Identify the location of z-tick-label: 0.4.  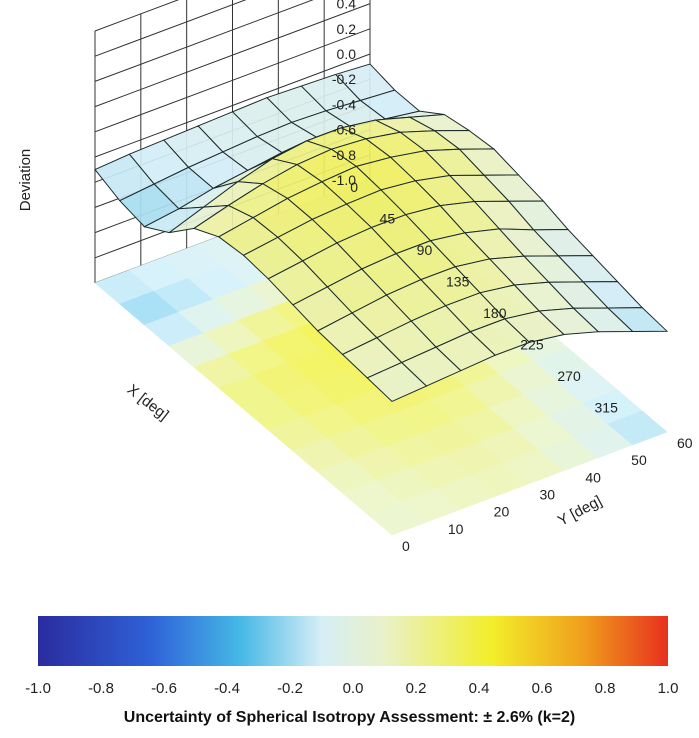
(347, 6).